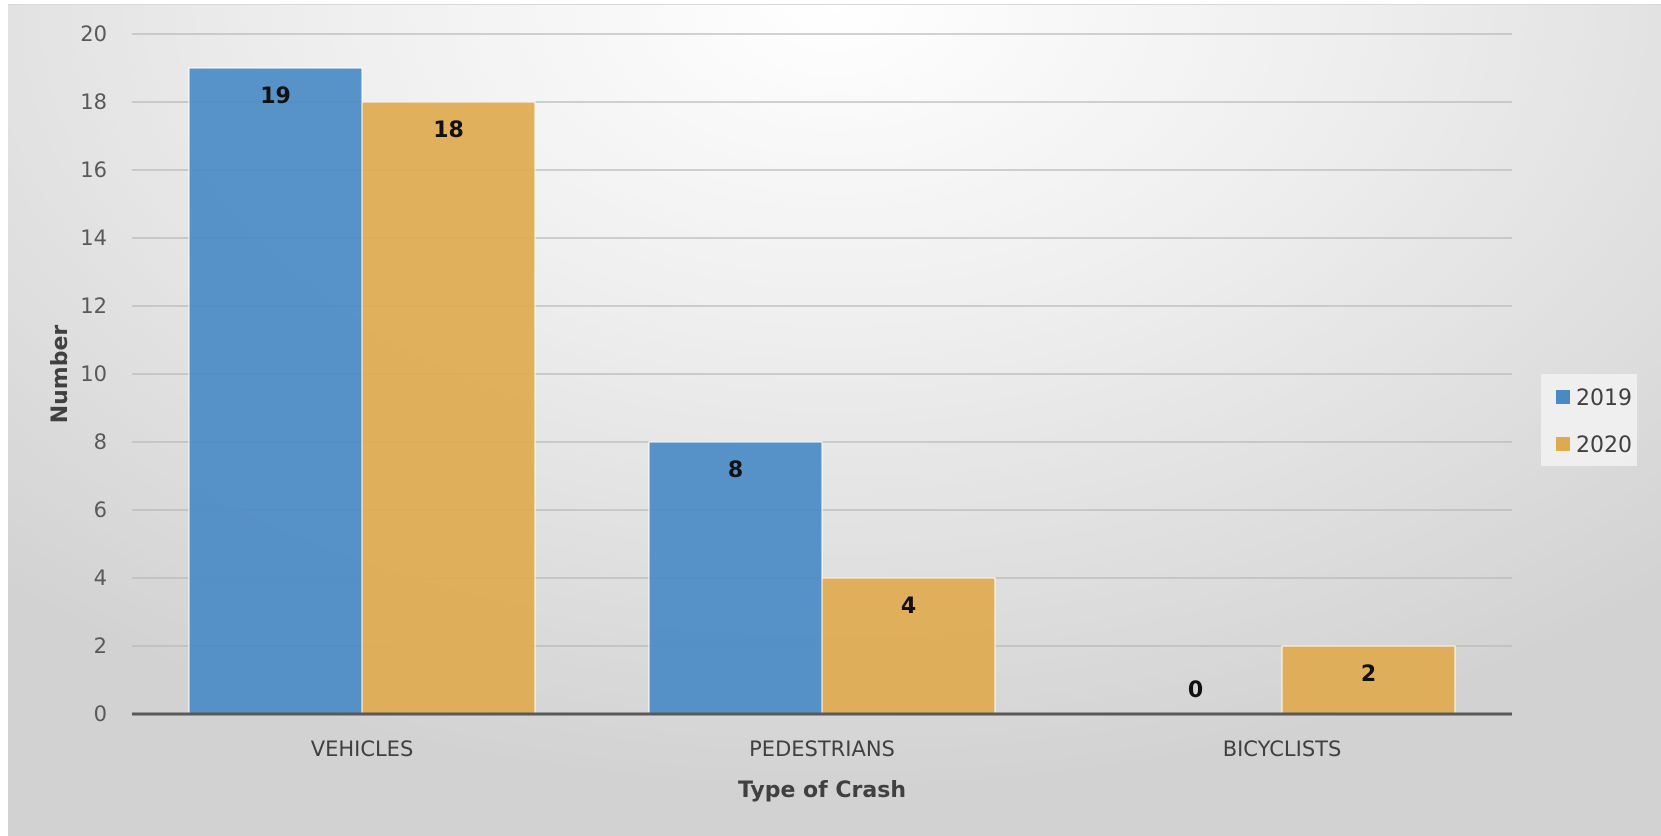 Image resolution: width=1661 pixels, height=836 pixels. I want to click on bar-2019-pedestrians, so click(735, 578).